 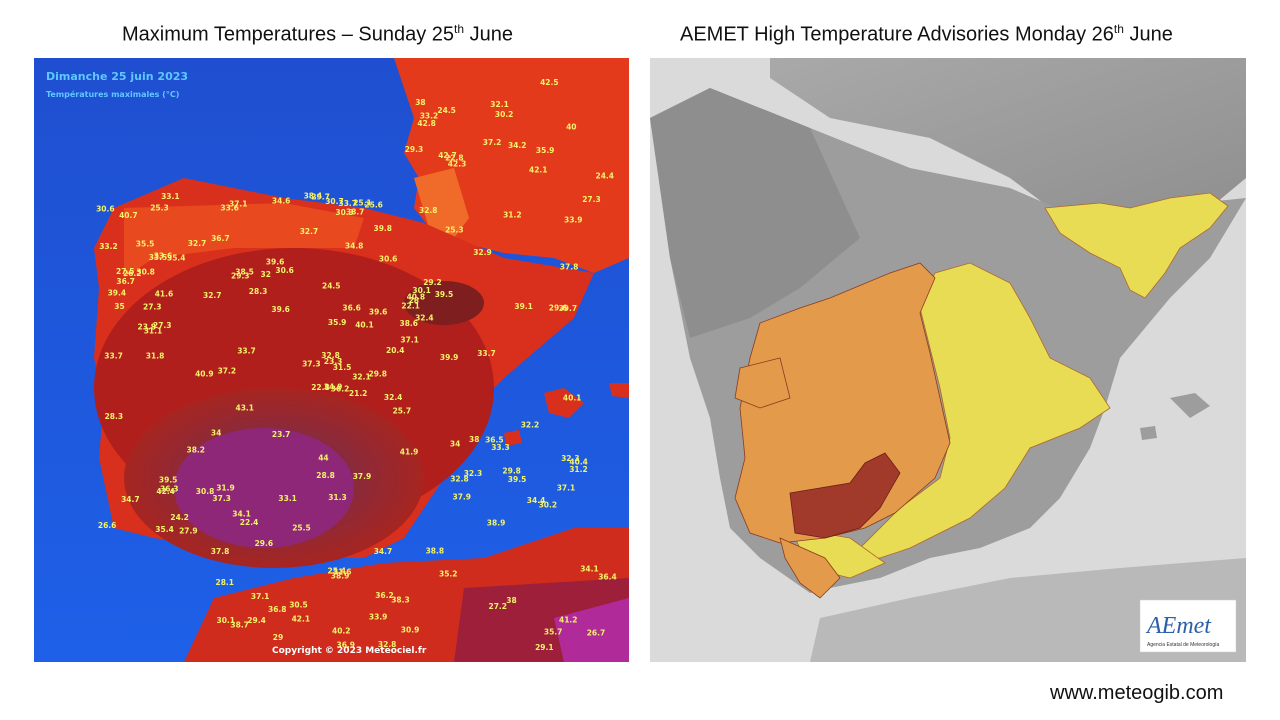 What do you see at coordinates (435, 550) in the screenshot?
I see `temperature-label: 38.8` at bounding box center [435, 550].